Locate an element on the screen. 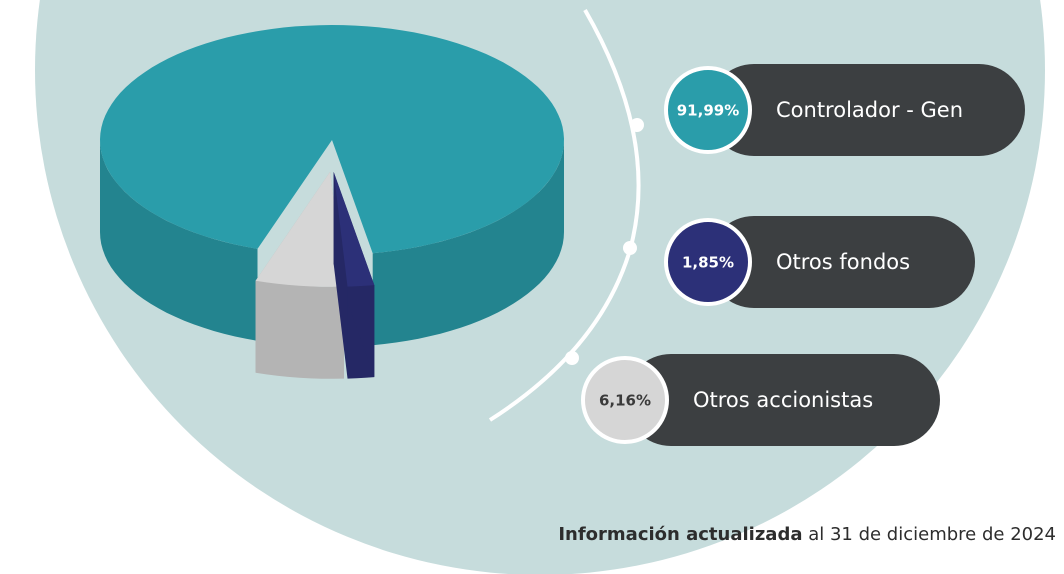  slice-cut-face is located at coordinates (340, 275).